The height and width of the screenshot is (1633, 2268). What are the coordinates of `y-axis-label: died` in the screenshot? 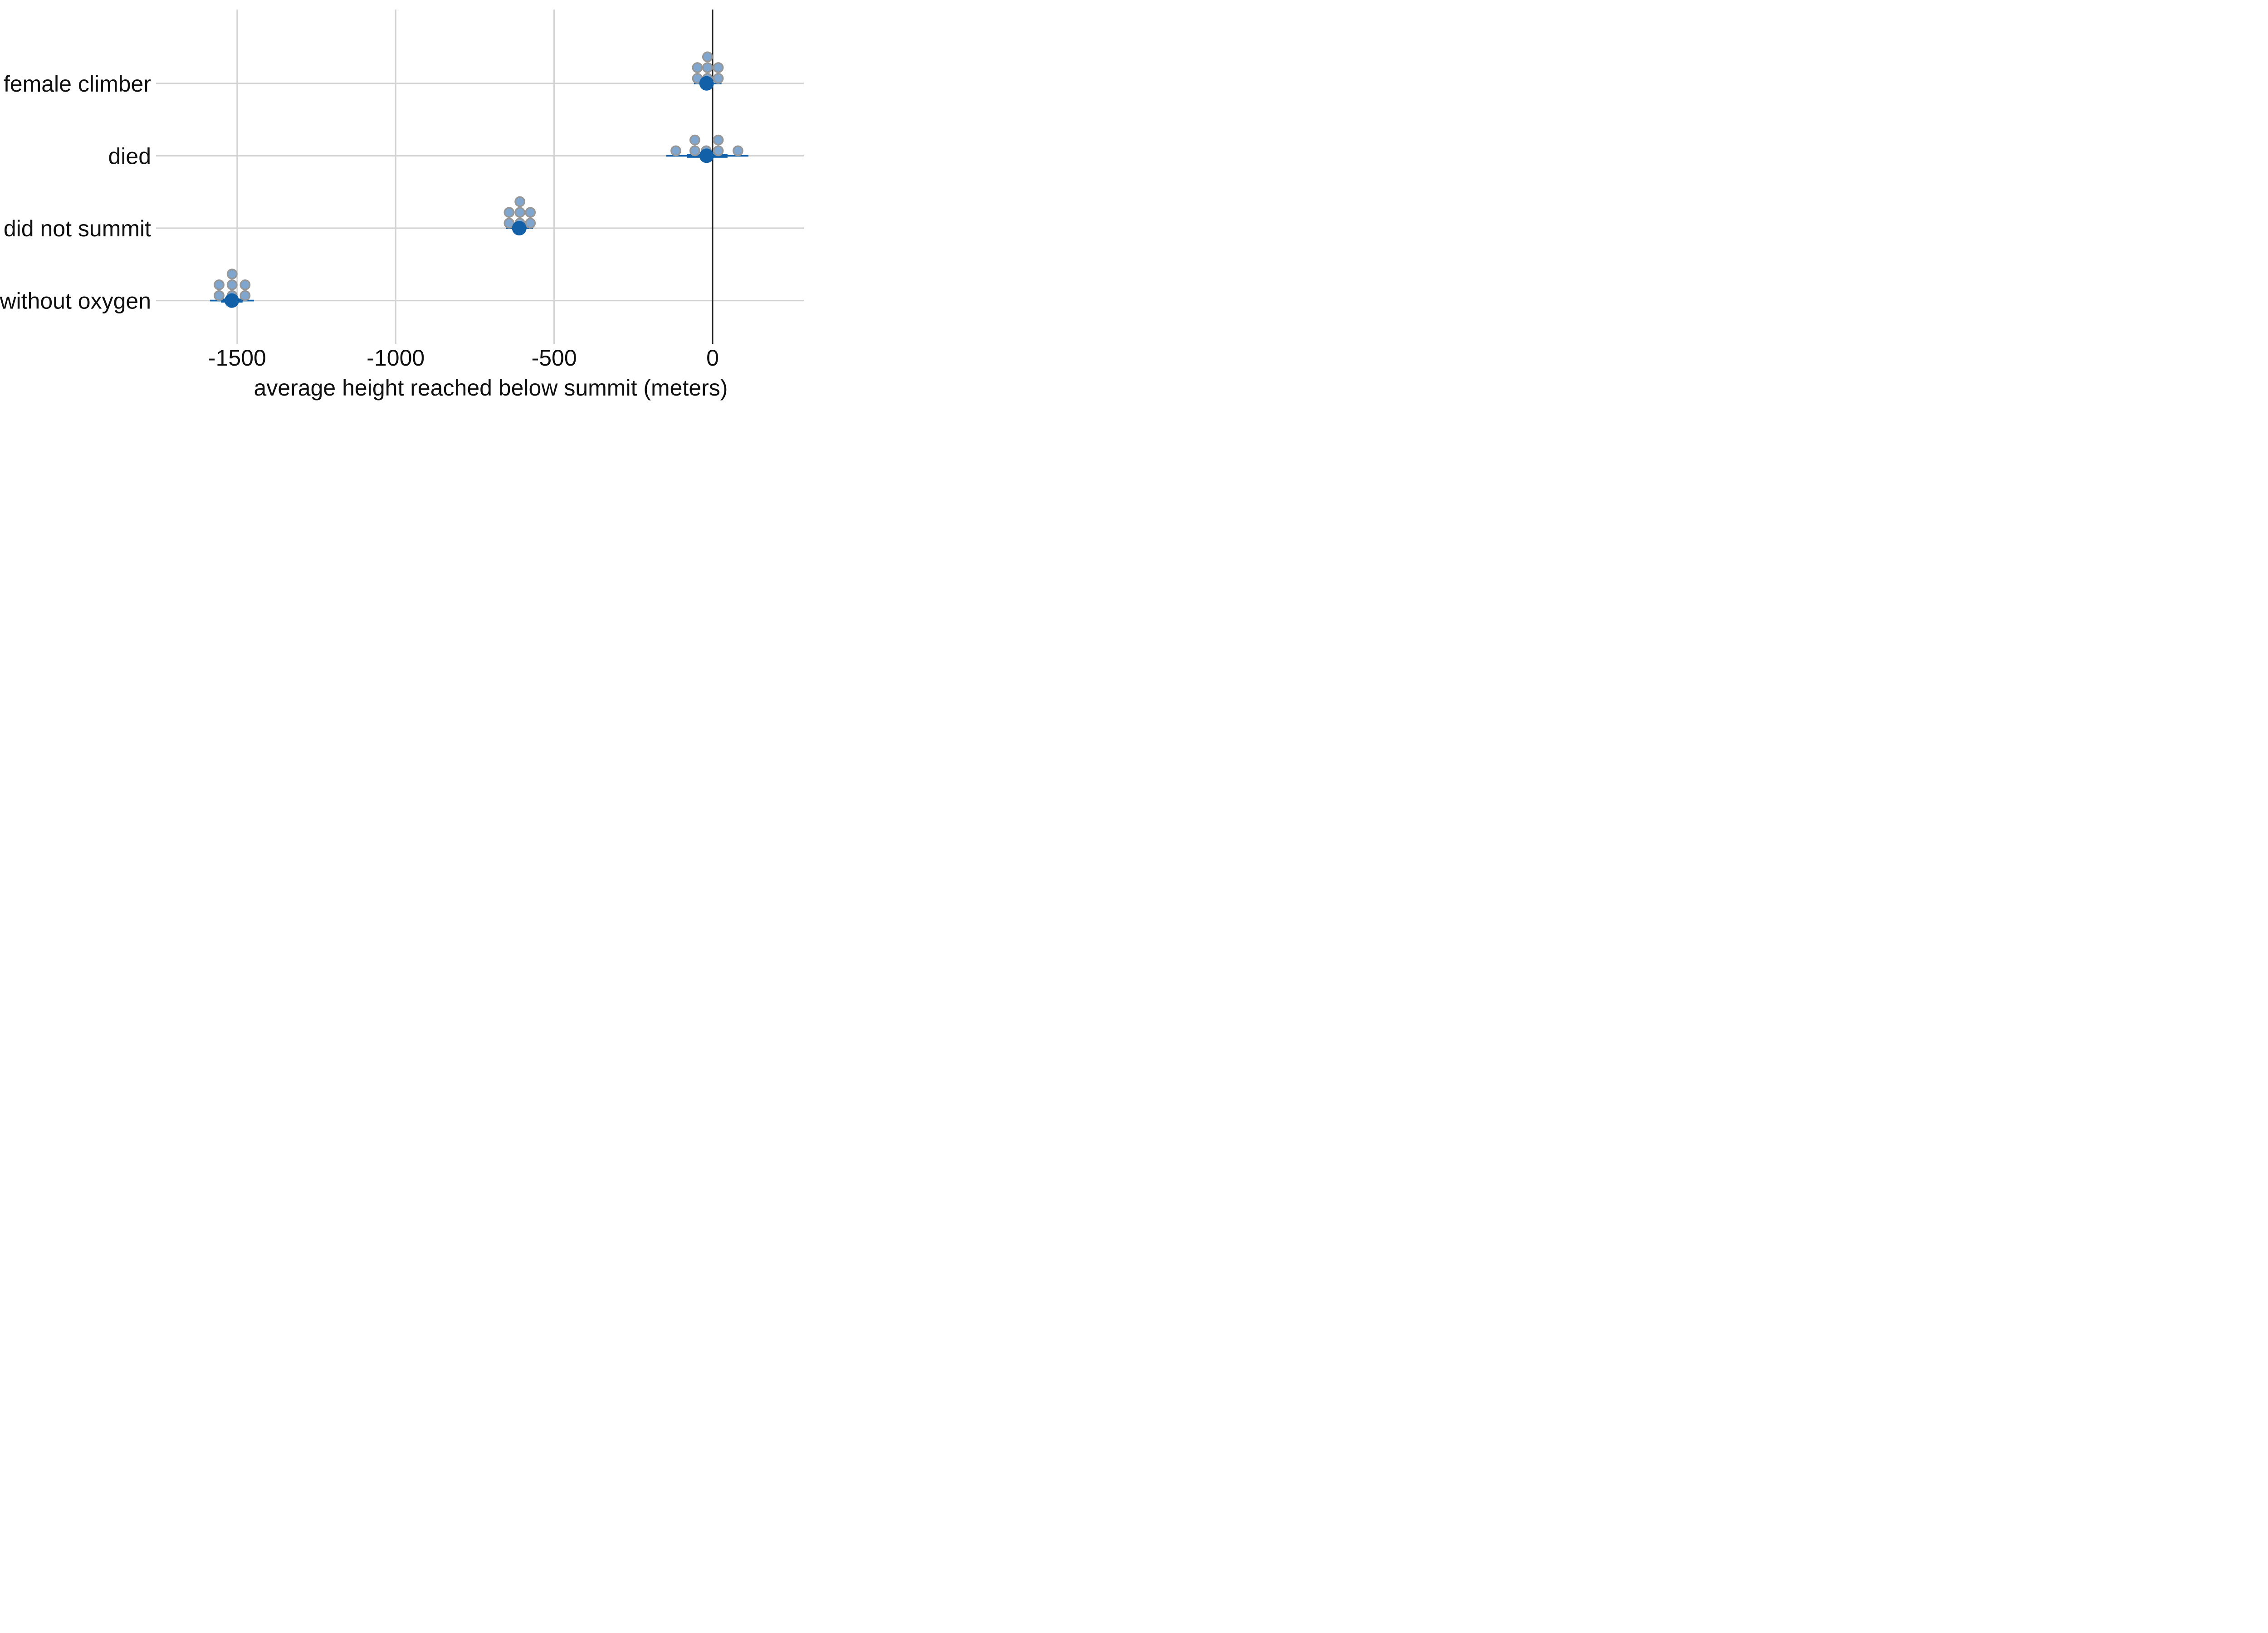 It's located at (130, 156).